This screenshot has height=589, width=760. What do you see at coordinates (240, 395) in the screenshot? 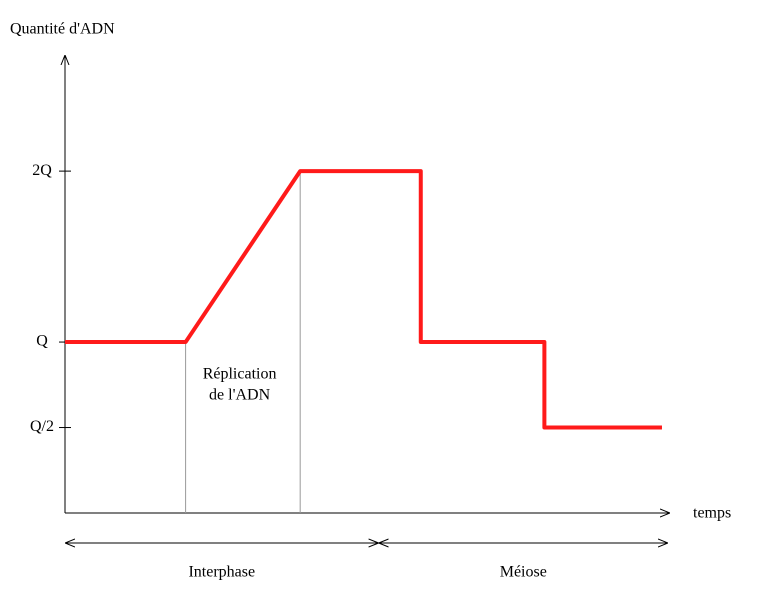
I see `annotation: de l'ADN` at bounding box center [240, 395].